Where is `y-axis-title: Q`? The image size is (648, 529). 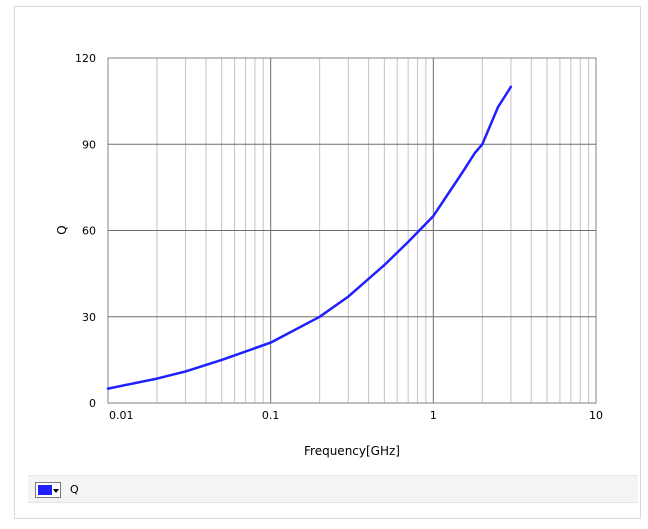
y-axis-title: Q is located at coordinates (62, 229).